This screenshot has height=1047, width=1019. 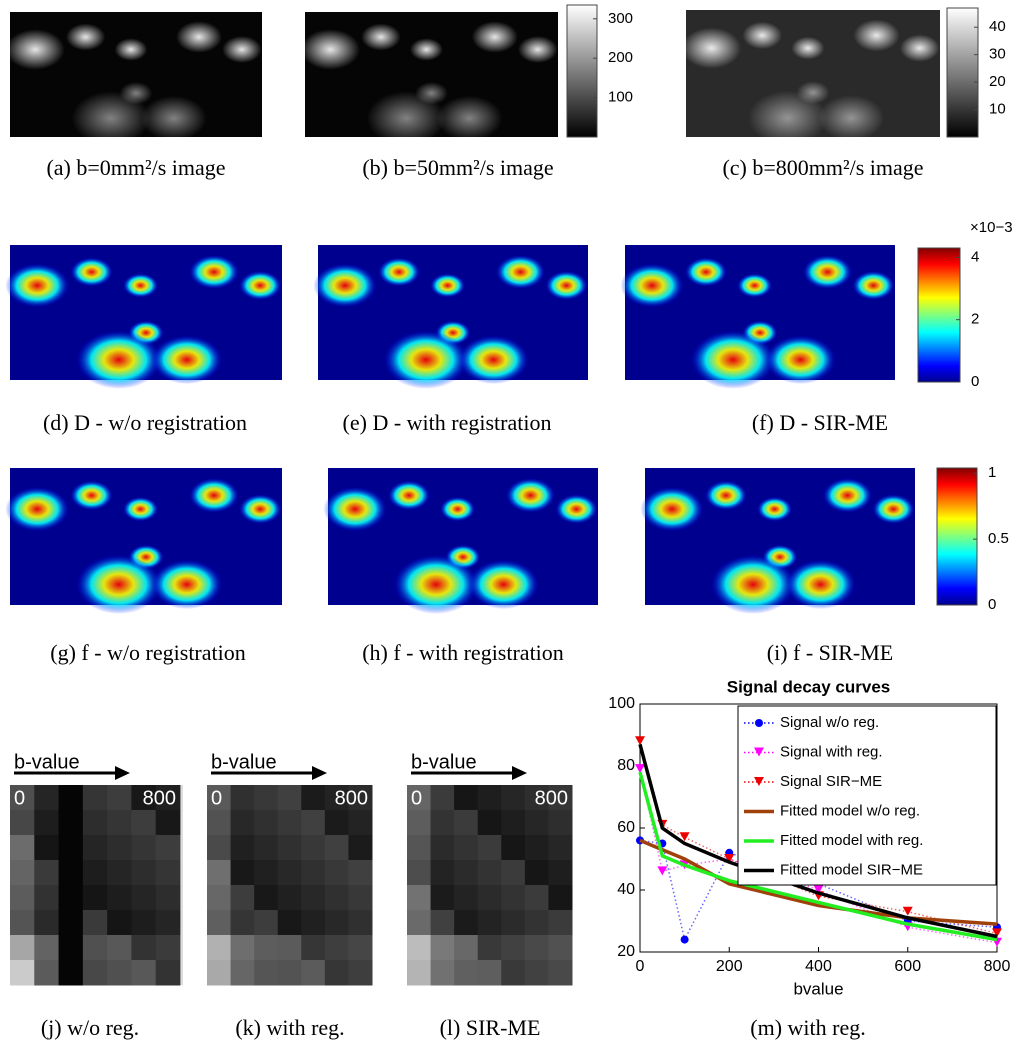 I want to click on caption: (g) f - w/o registration, so click(x=148, y=652).